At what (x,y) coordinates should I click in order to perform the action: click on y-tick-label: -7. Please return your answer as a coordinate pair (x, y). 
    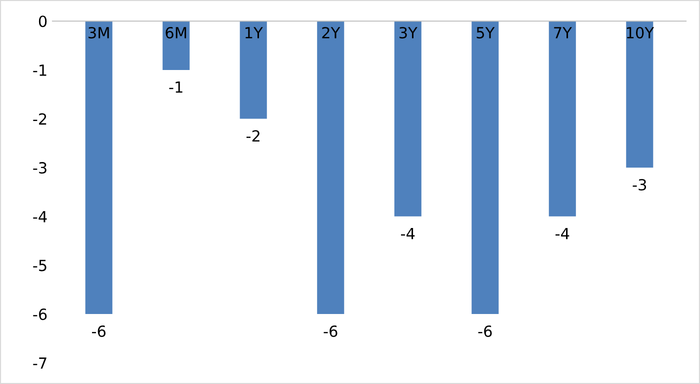
    Looking at the image, I should click on (39, 363).